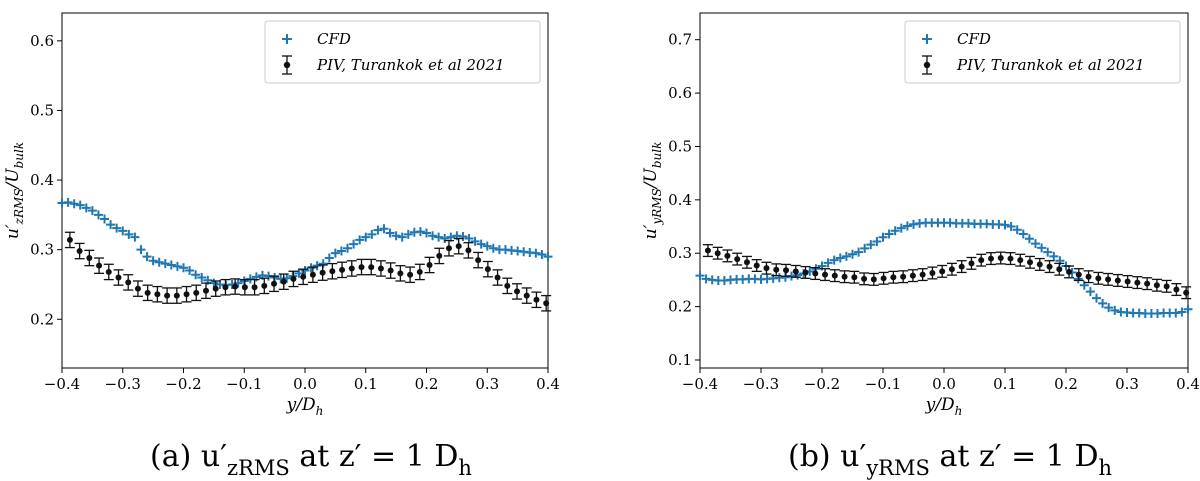 The image size is (1200, 481). Describe the element at coordinates (1050, 65) in the screenshot. I see `legend-piv-label: PIV, Turankok et al 2021` at that location.